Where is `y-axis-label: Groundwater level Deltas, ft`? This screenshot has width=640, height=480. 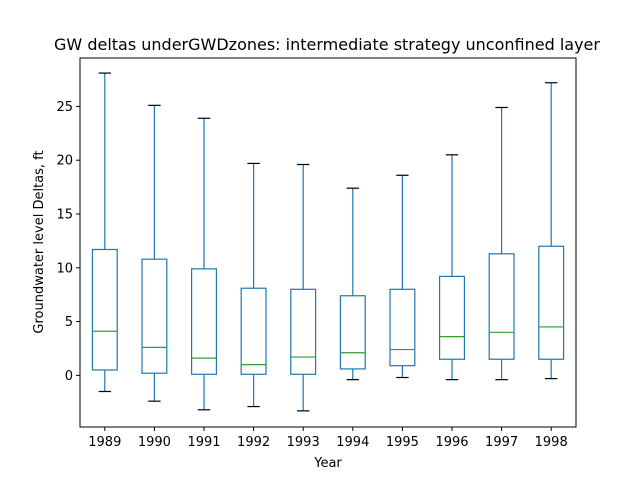 y-axis-label: Groundwater level Deltas, ft is located at coordinates (39, 241).